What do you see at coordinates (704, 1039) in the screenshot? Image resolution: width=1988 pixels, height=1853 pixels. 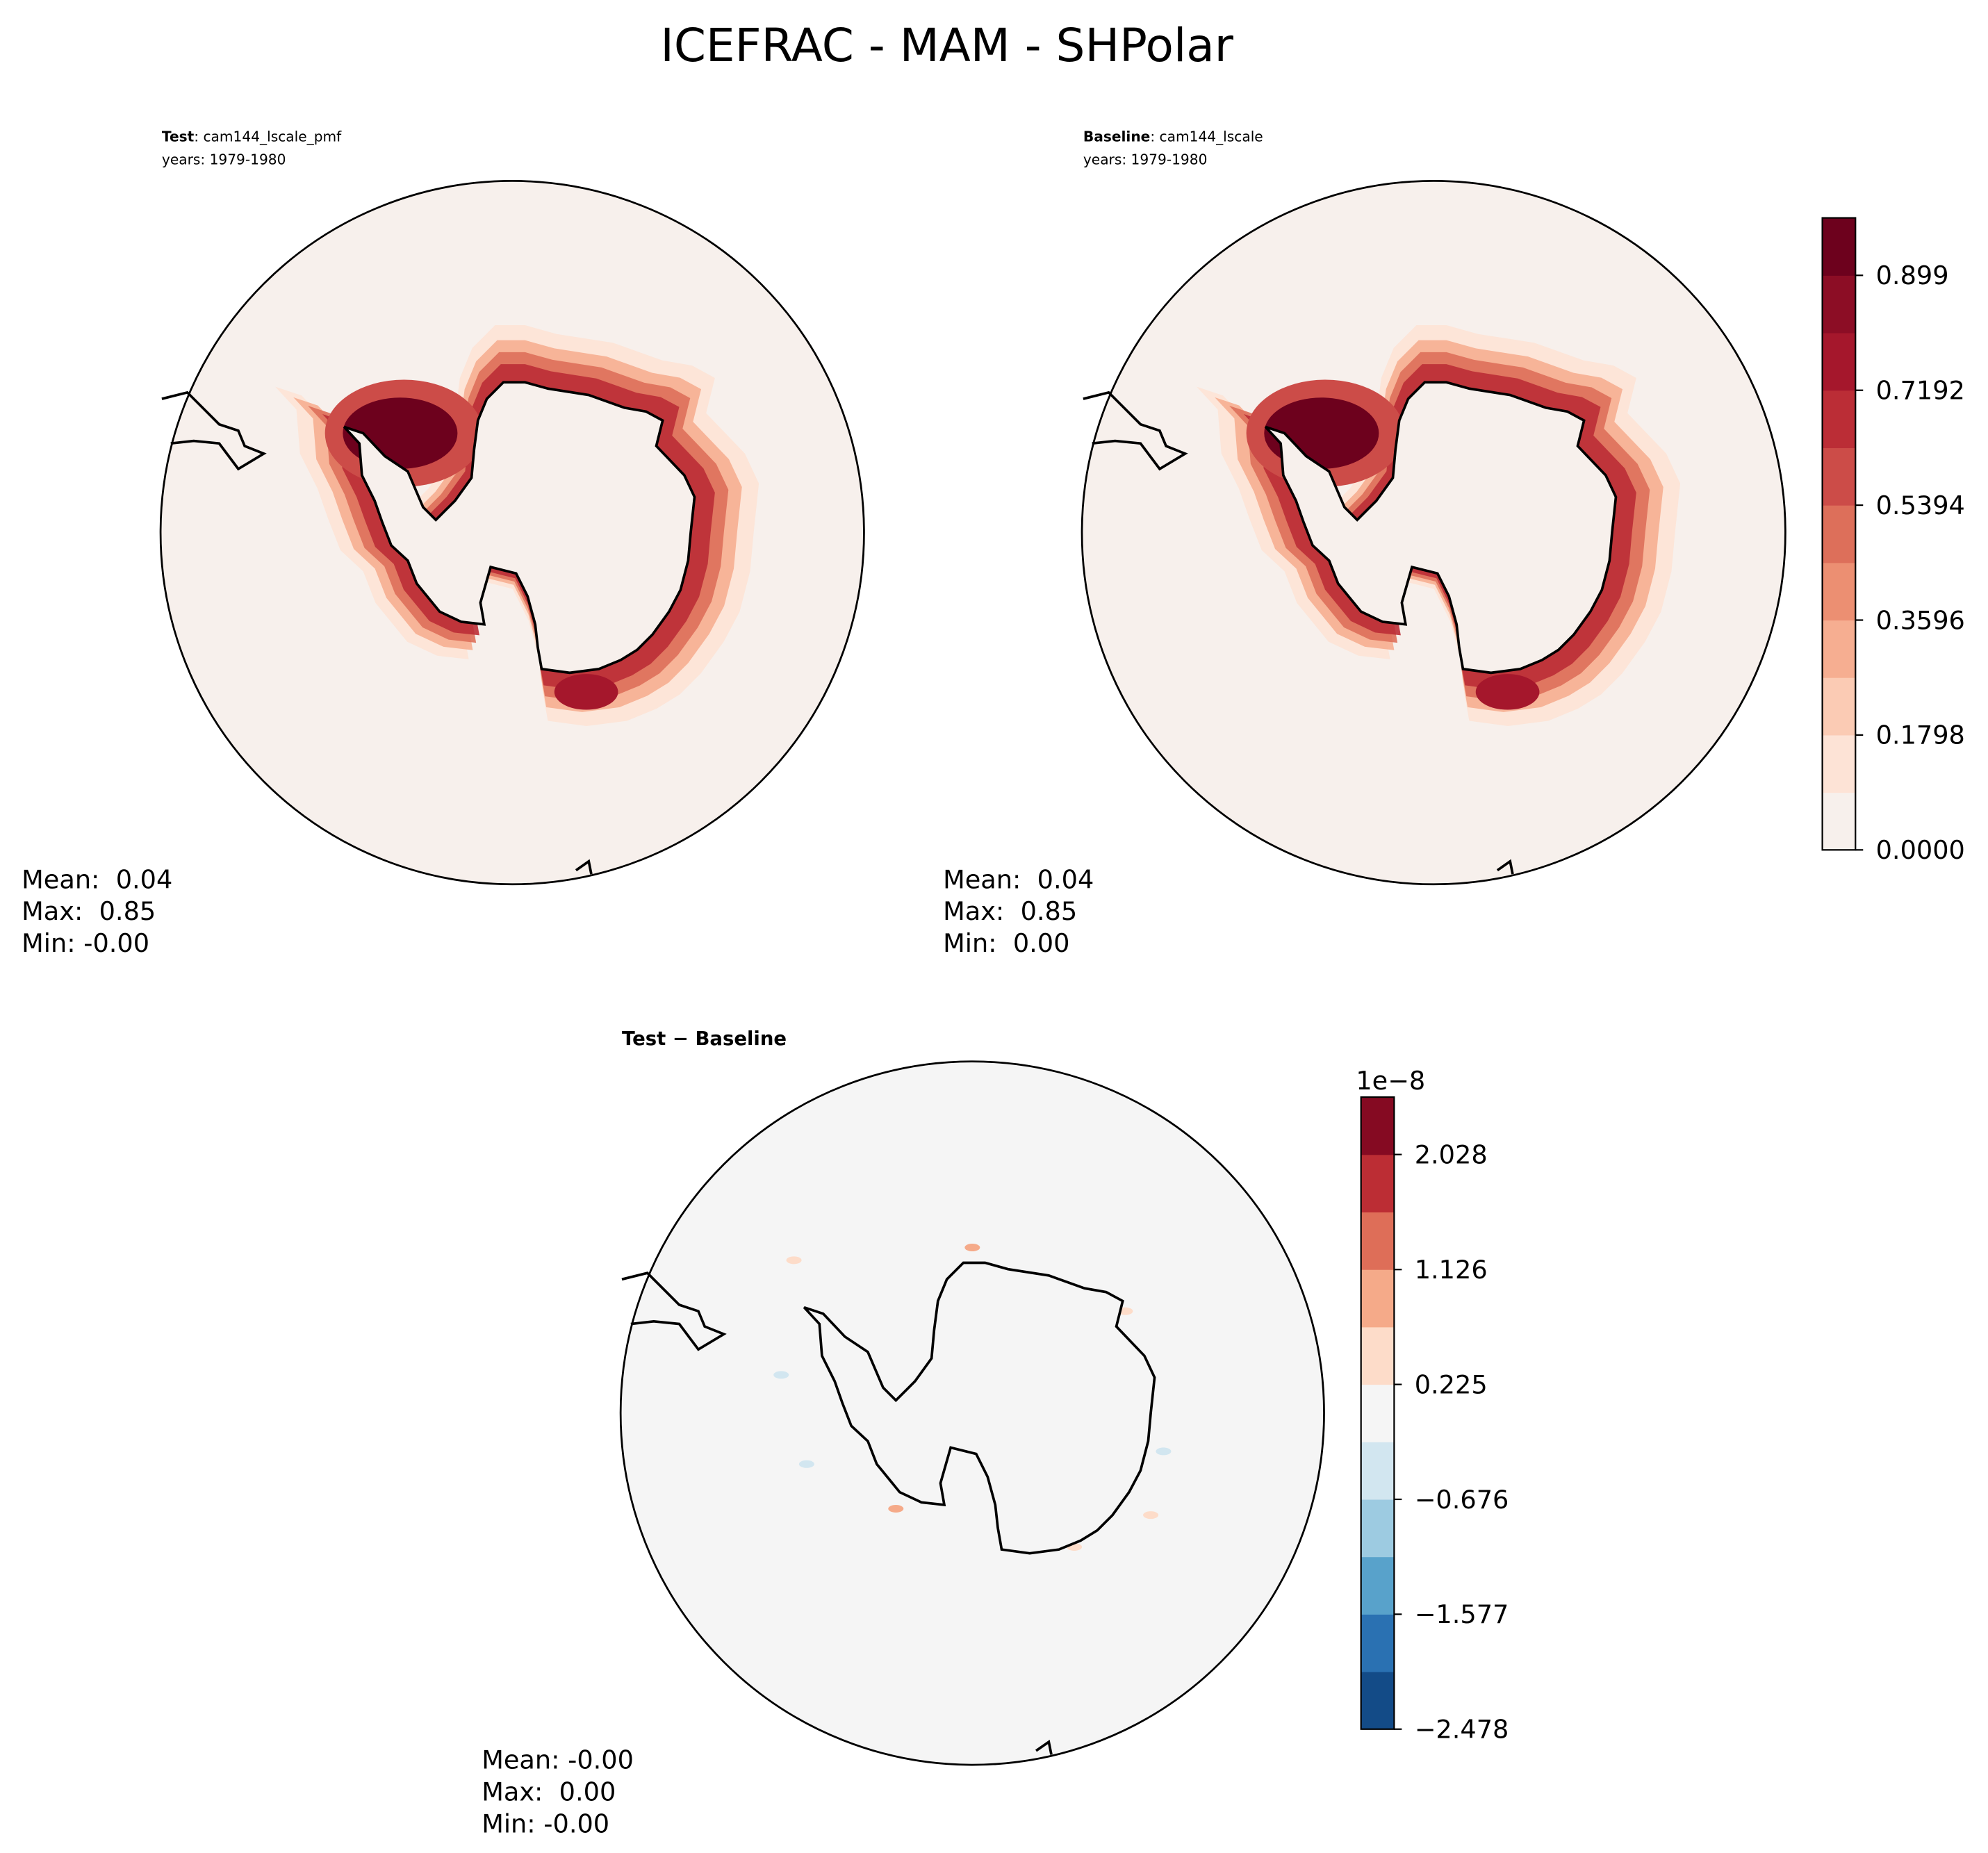 I see `panel-title: Test − Baseline` at bounding box center [704, 1039].